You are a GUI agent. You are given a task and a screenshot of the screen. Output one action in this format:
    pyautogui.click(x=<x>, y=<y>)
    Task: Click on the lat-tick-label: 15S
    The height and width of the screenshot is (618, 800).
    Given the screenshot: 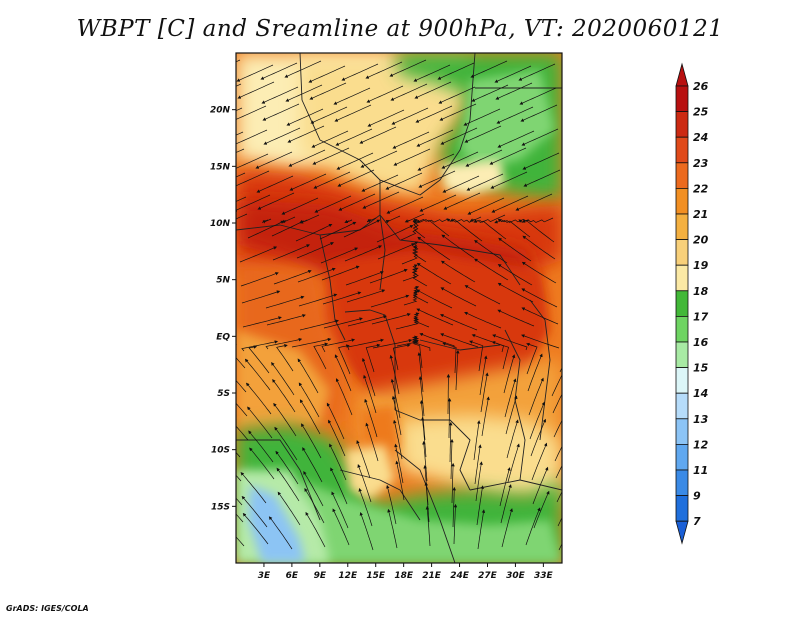 What is the action you would take?
    pyautogui.click(x=220, y=507)
    